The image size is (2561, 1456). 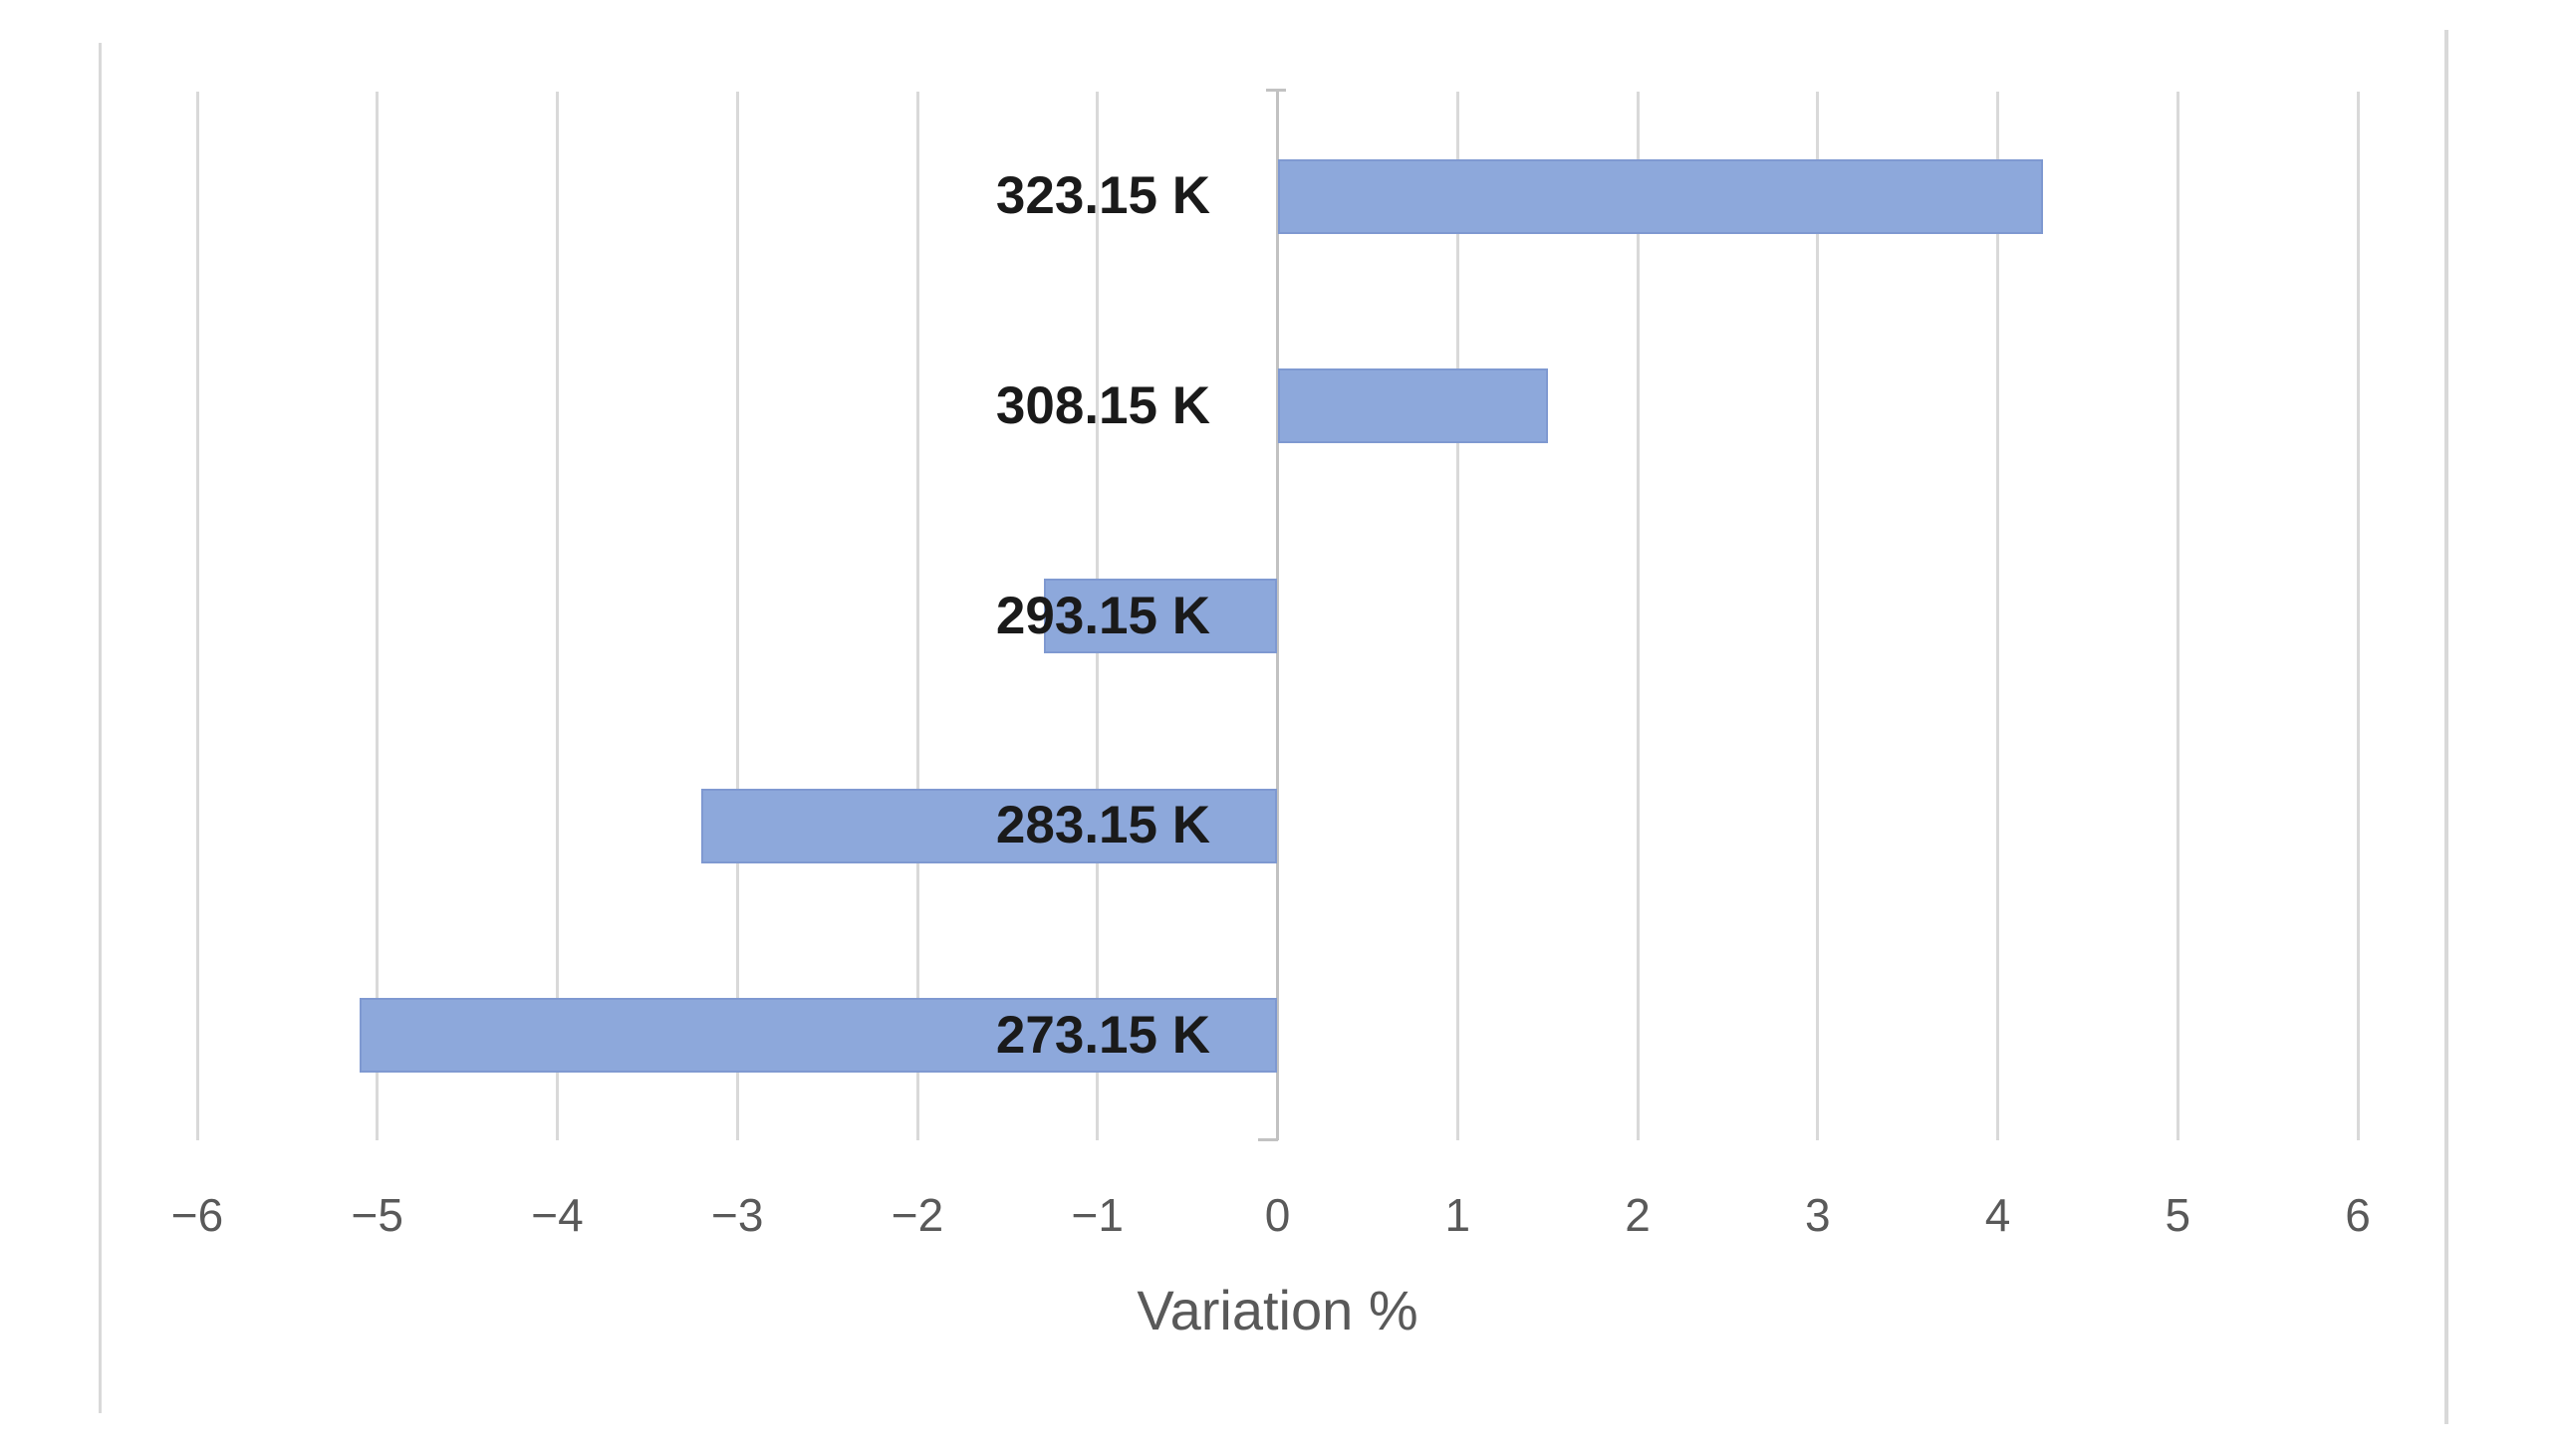 What do you see at coordinates (557, 1215) in the screenshot?
I see `x-tick-label: −4` at bounding box center [557, 1215].